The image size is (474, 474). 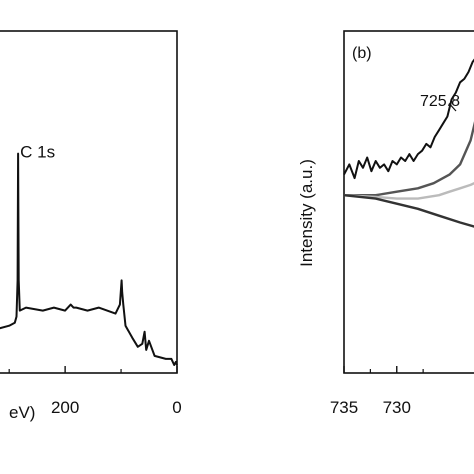 I want to click on left-x-tick-label: 0, so click(x=176, y=407).